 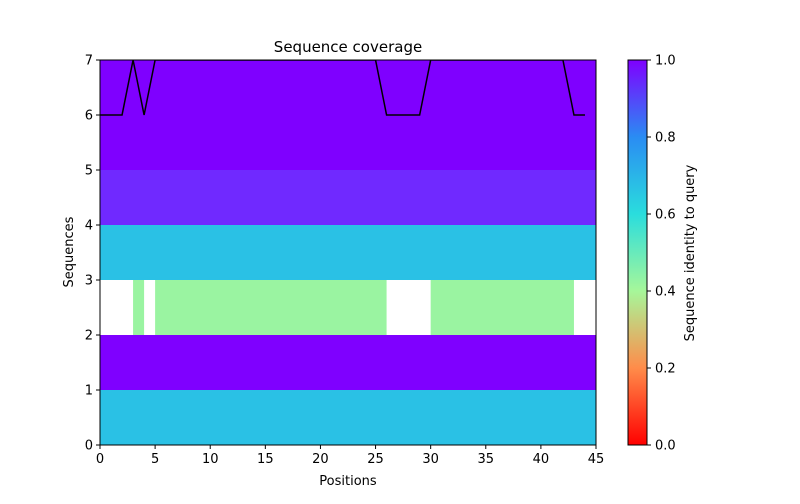 I want to click on colorbar-tick-label: 0.8, so click(x=665, y=138).